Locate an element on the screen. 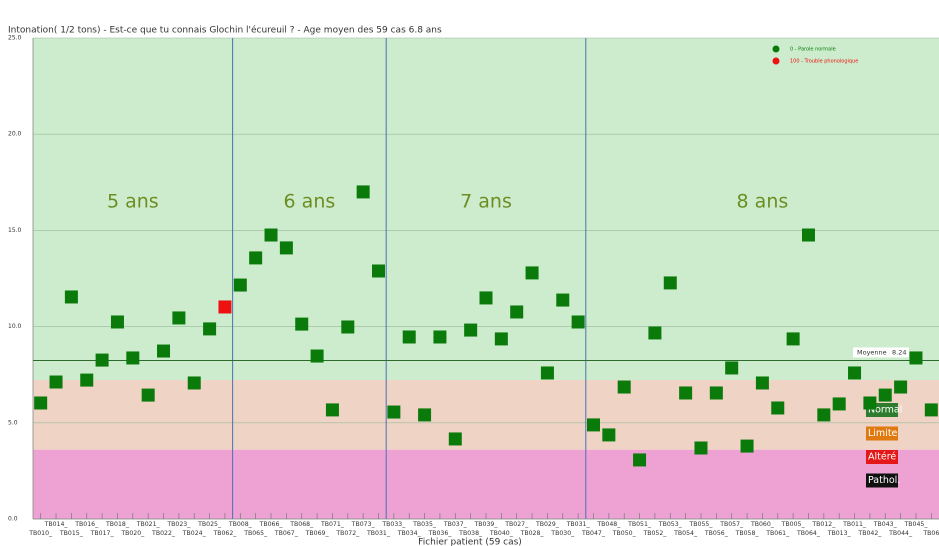  x-tick-label: TB022_ is located at coordinates (163, 533).